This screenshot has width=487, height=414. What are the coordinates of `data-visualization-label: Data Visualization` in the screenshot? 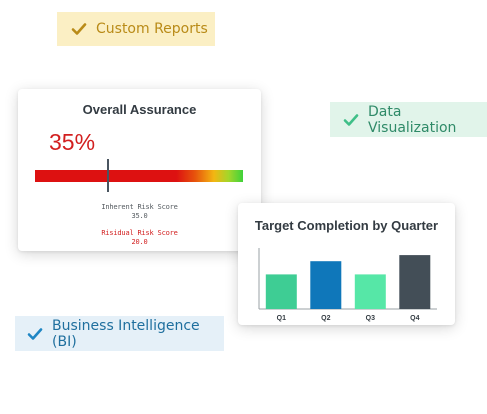 It's located at (412, 119).